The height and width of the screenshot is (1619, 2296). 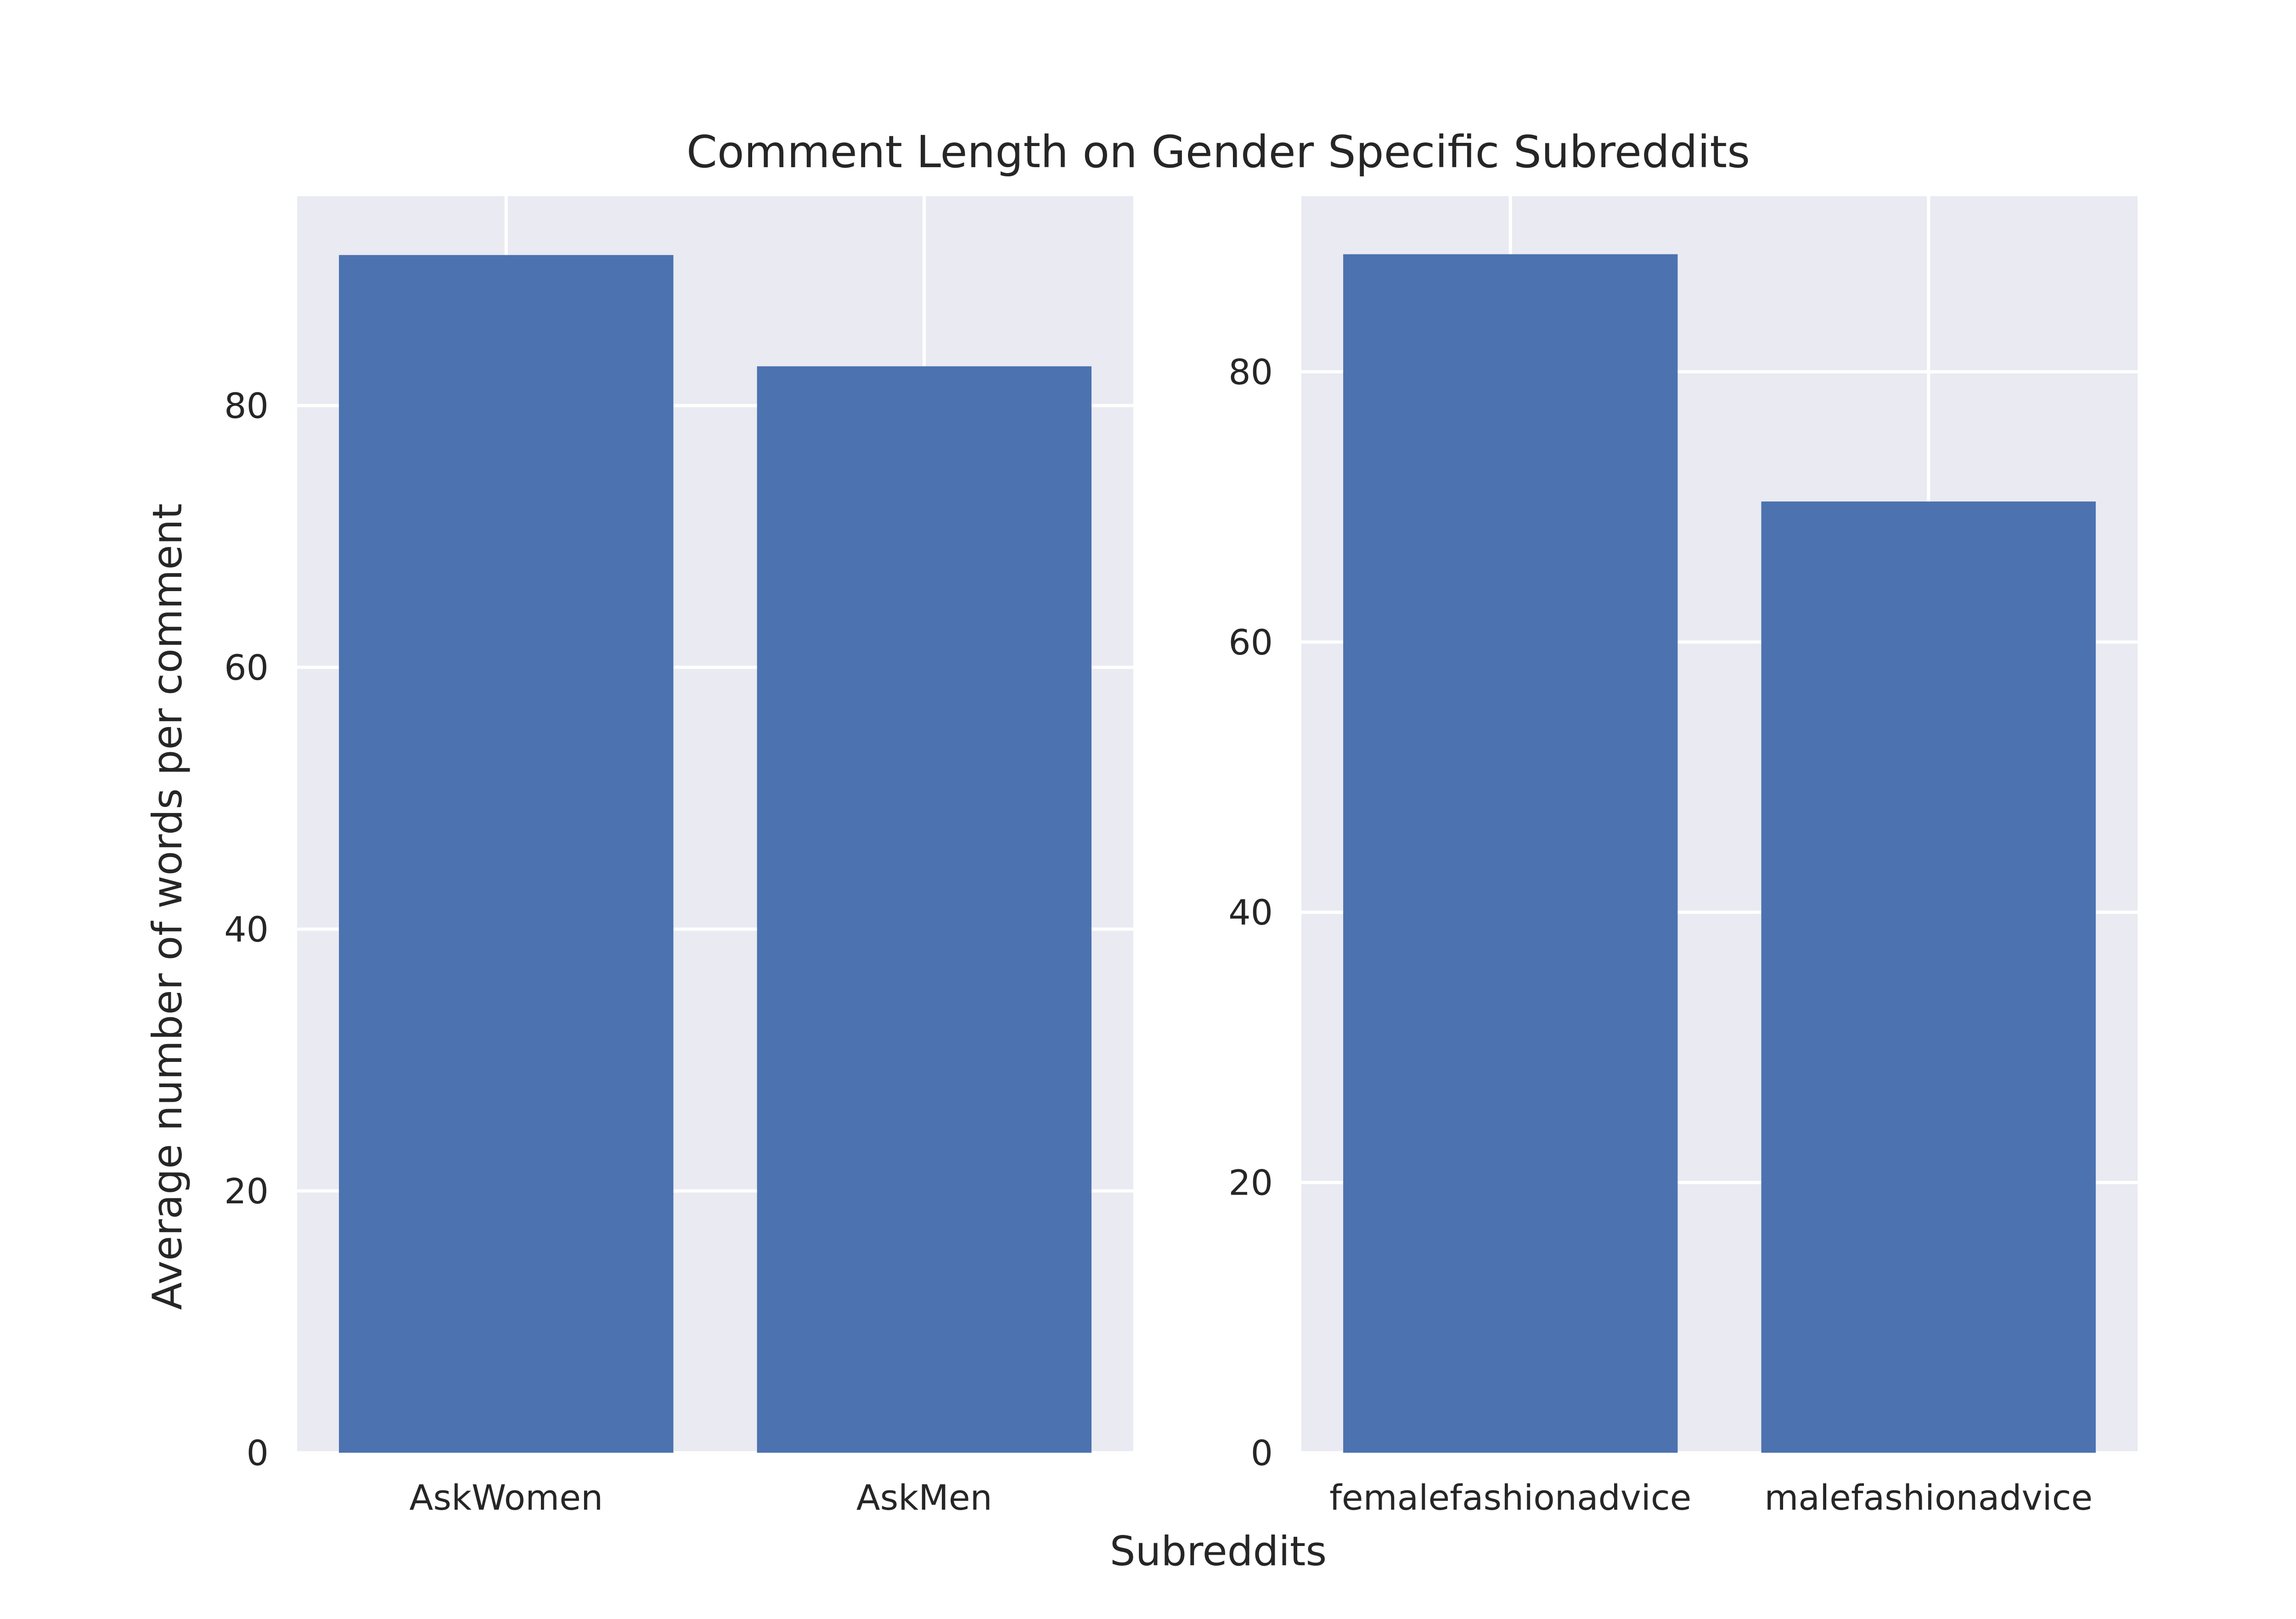 I want to click on x-tick-label: femalefashionadvice, so click(x=1510, y=1497).